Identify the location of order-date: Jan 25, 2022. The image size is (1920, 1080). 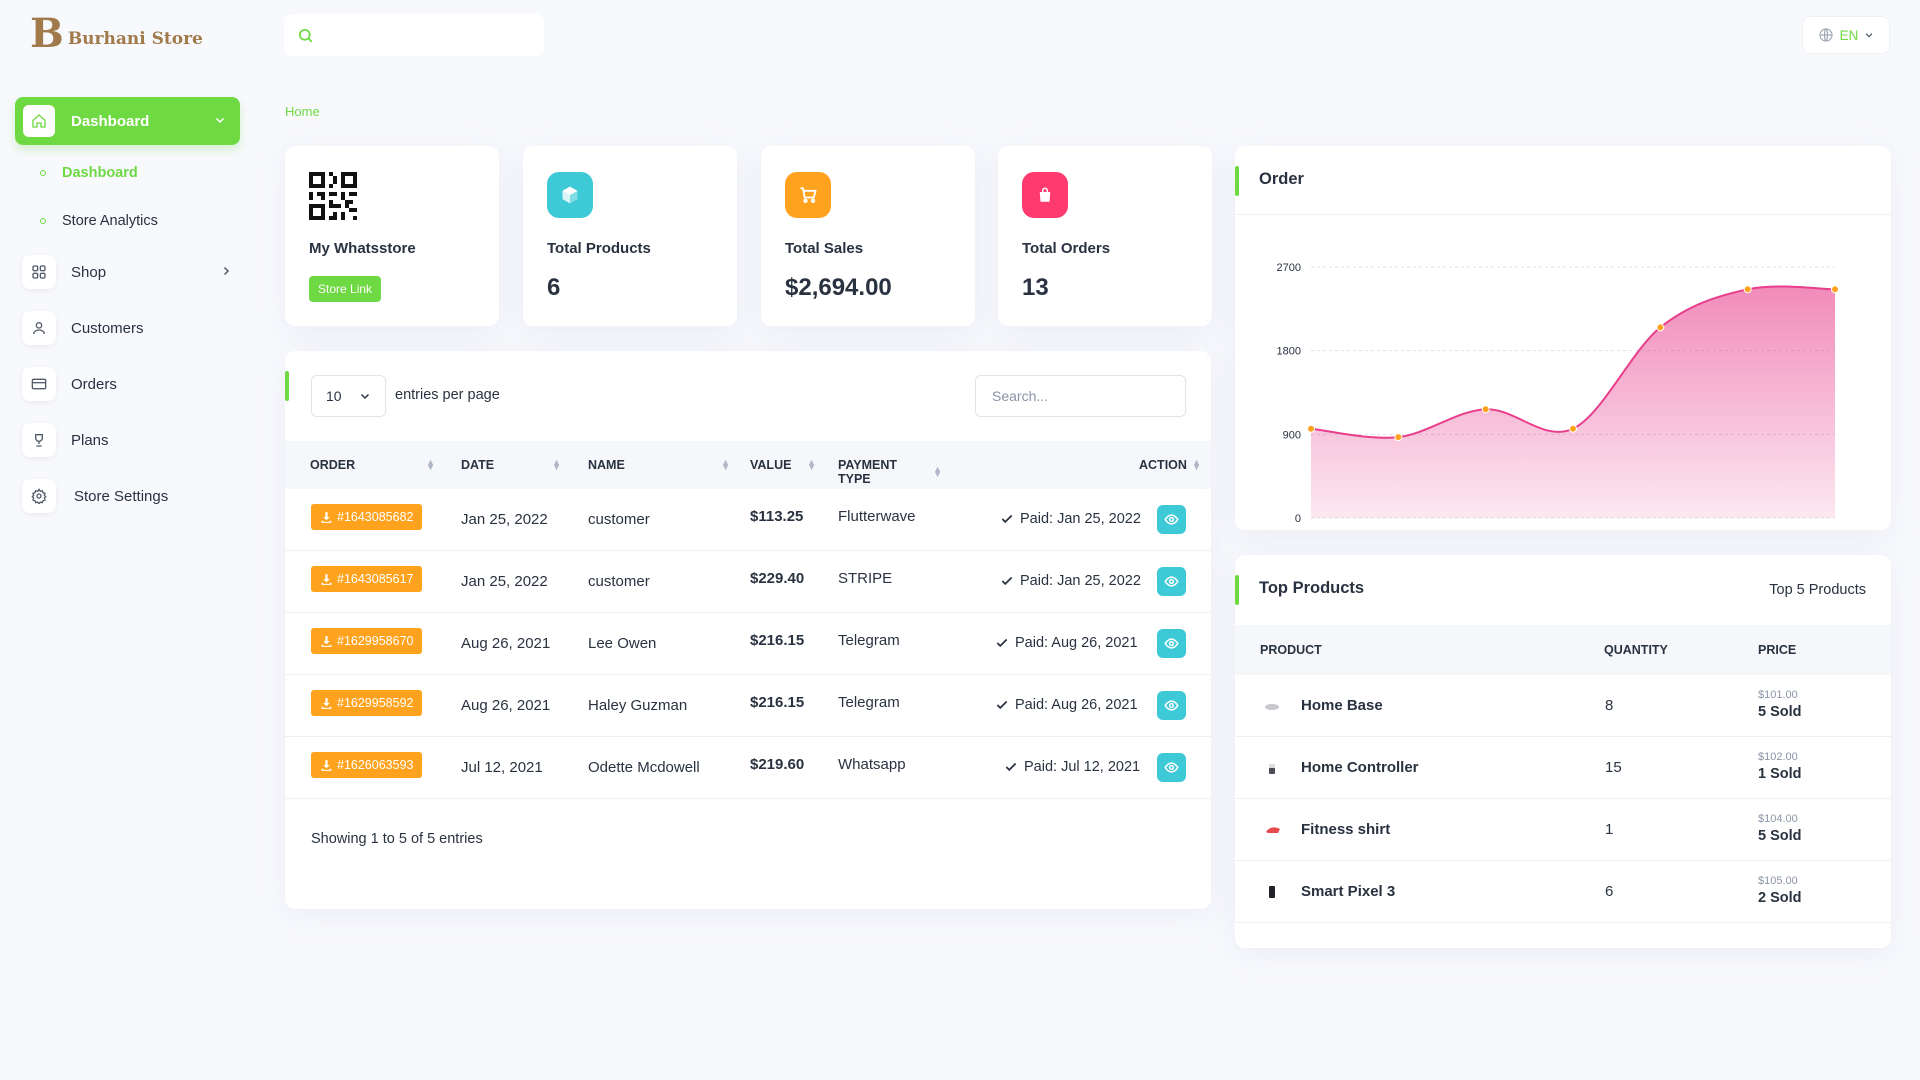
(504, 581).